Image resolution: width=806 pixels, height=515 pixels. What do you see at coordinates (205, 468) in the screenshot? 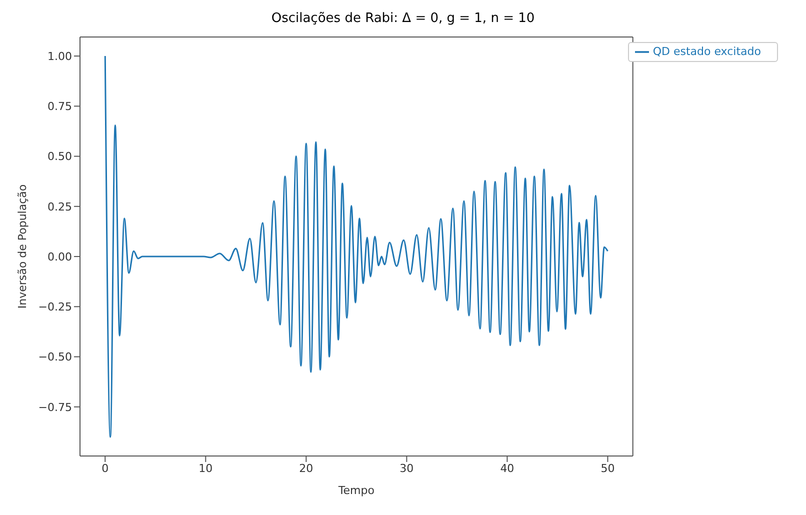
I see `x-tick-label: 10` at bounding box center [205, 468].